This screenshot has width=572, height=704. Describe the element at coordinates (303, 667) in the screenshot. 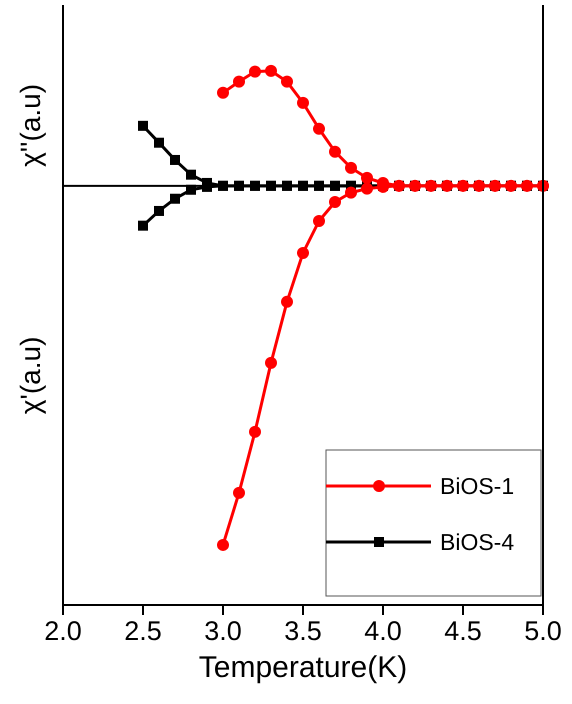

I see `x-axis-title: Temperature(K)` at that location.